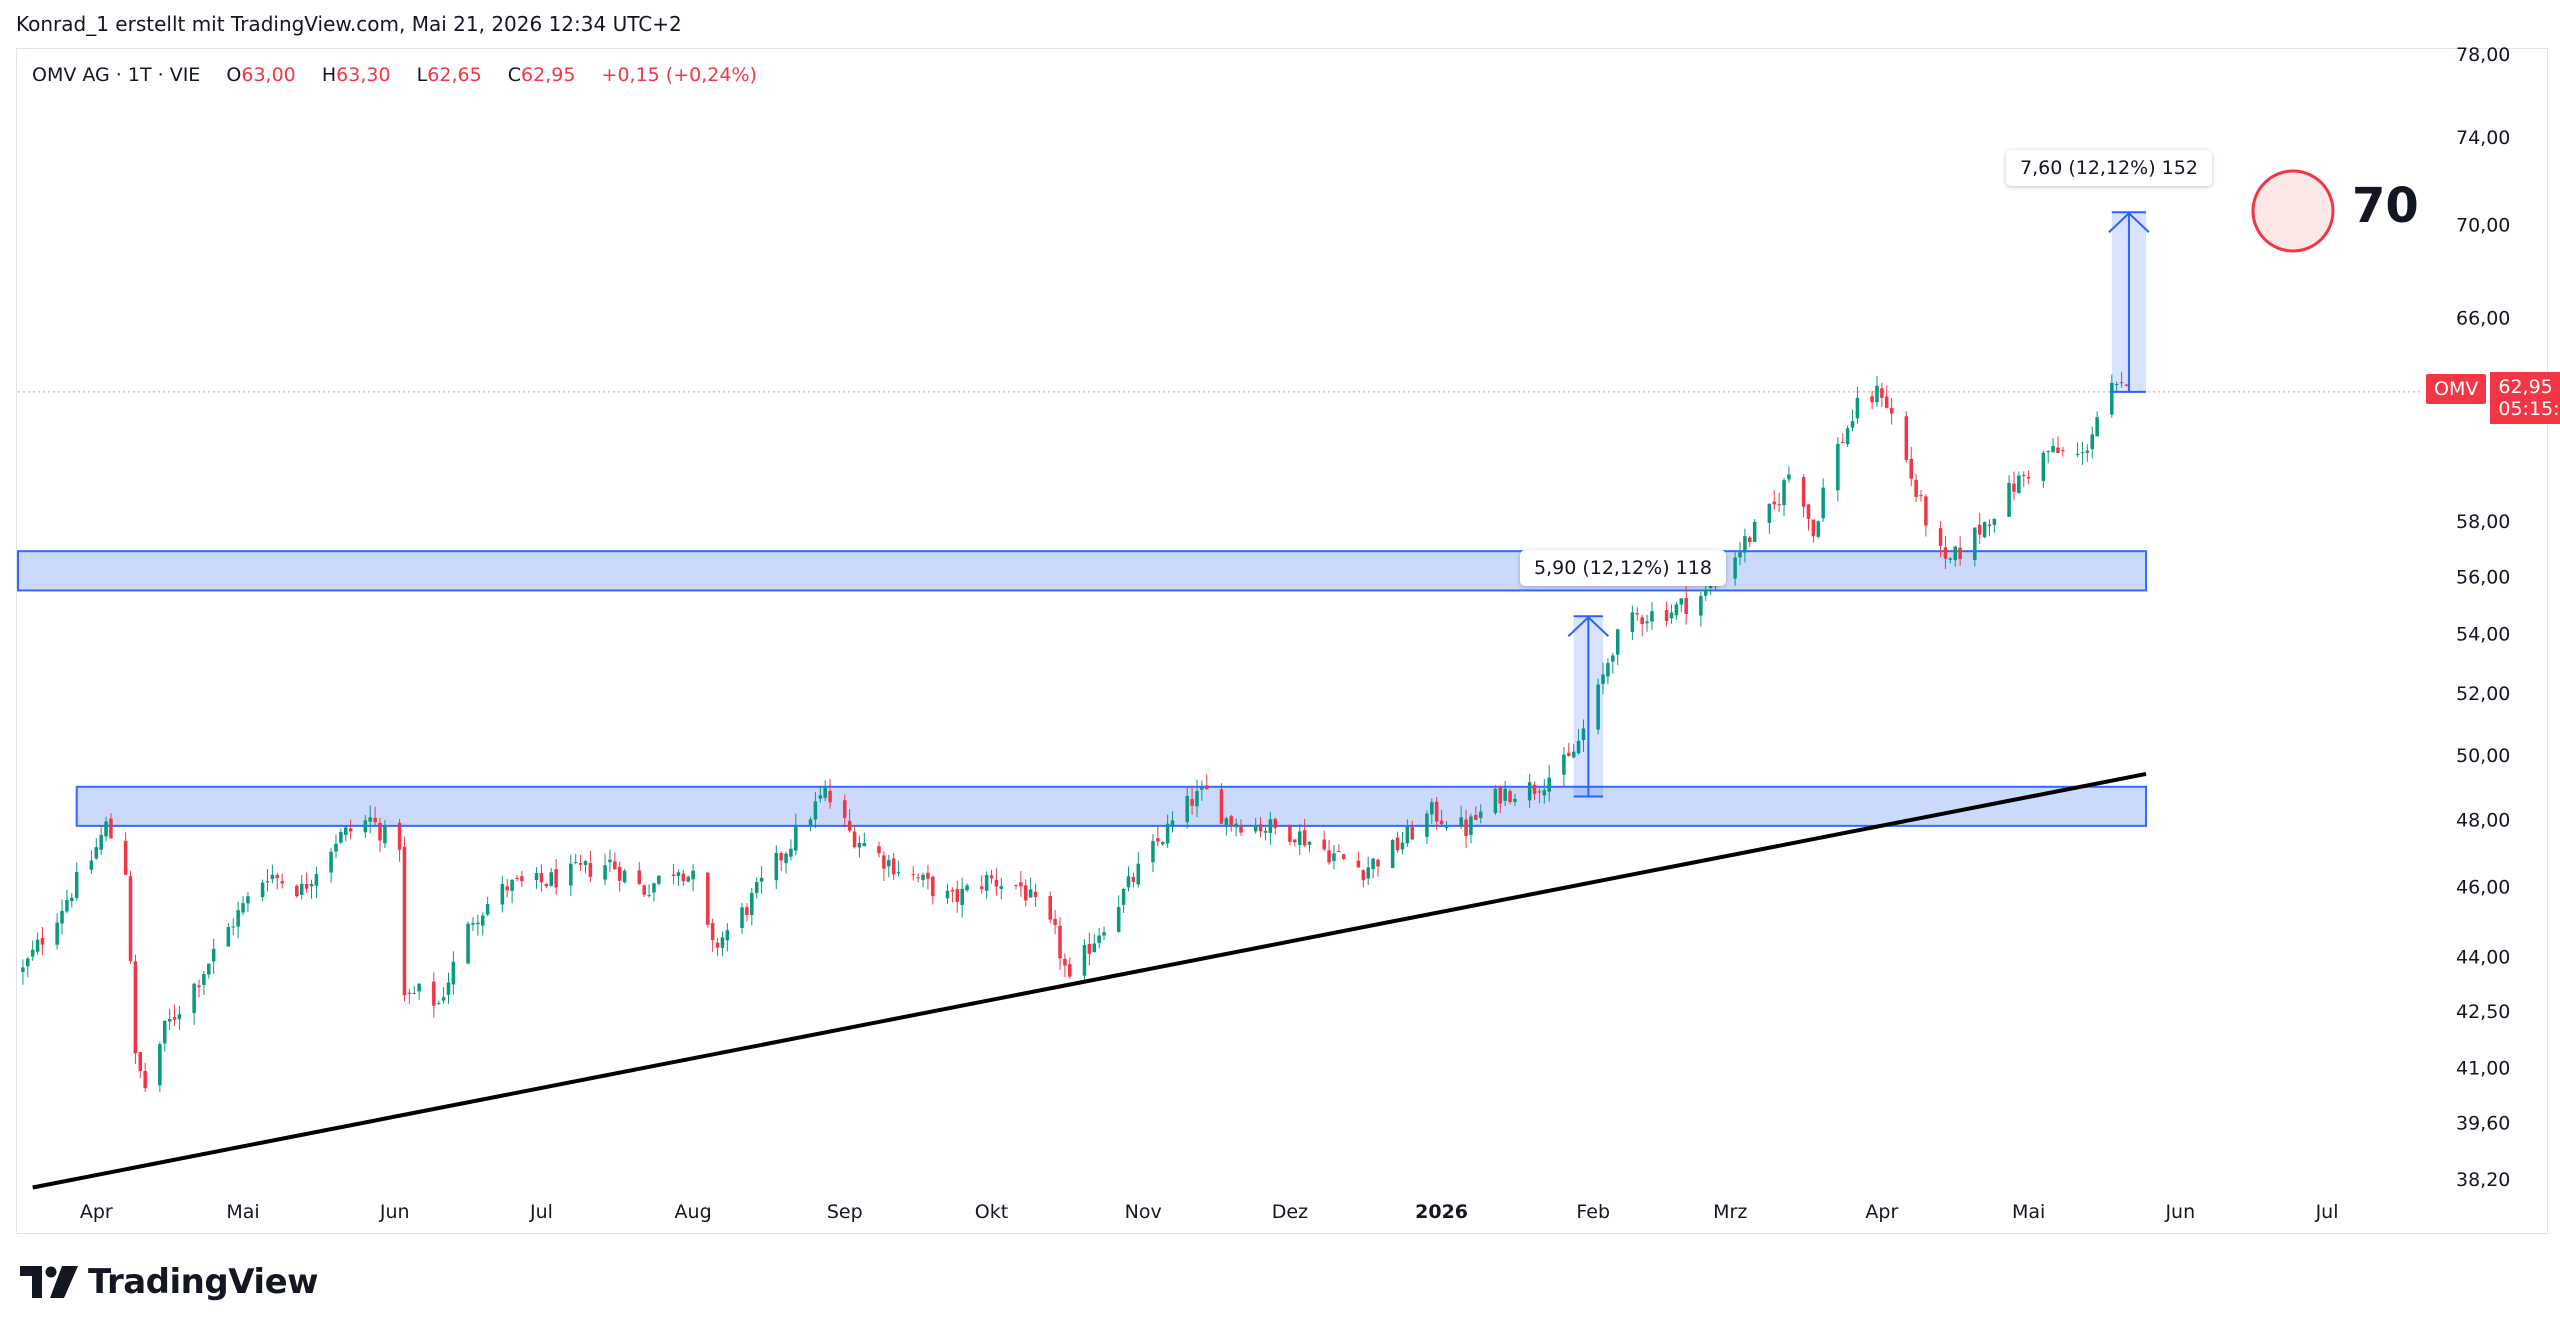  Describe the element at coordinates (1623, 568) in the screenshot. I see `measurement-label-lower: 5,90 (12,12%) 118` at that location.